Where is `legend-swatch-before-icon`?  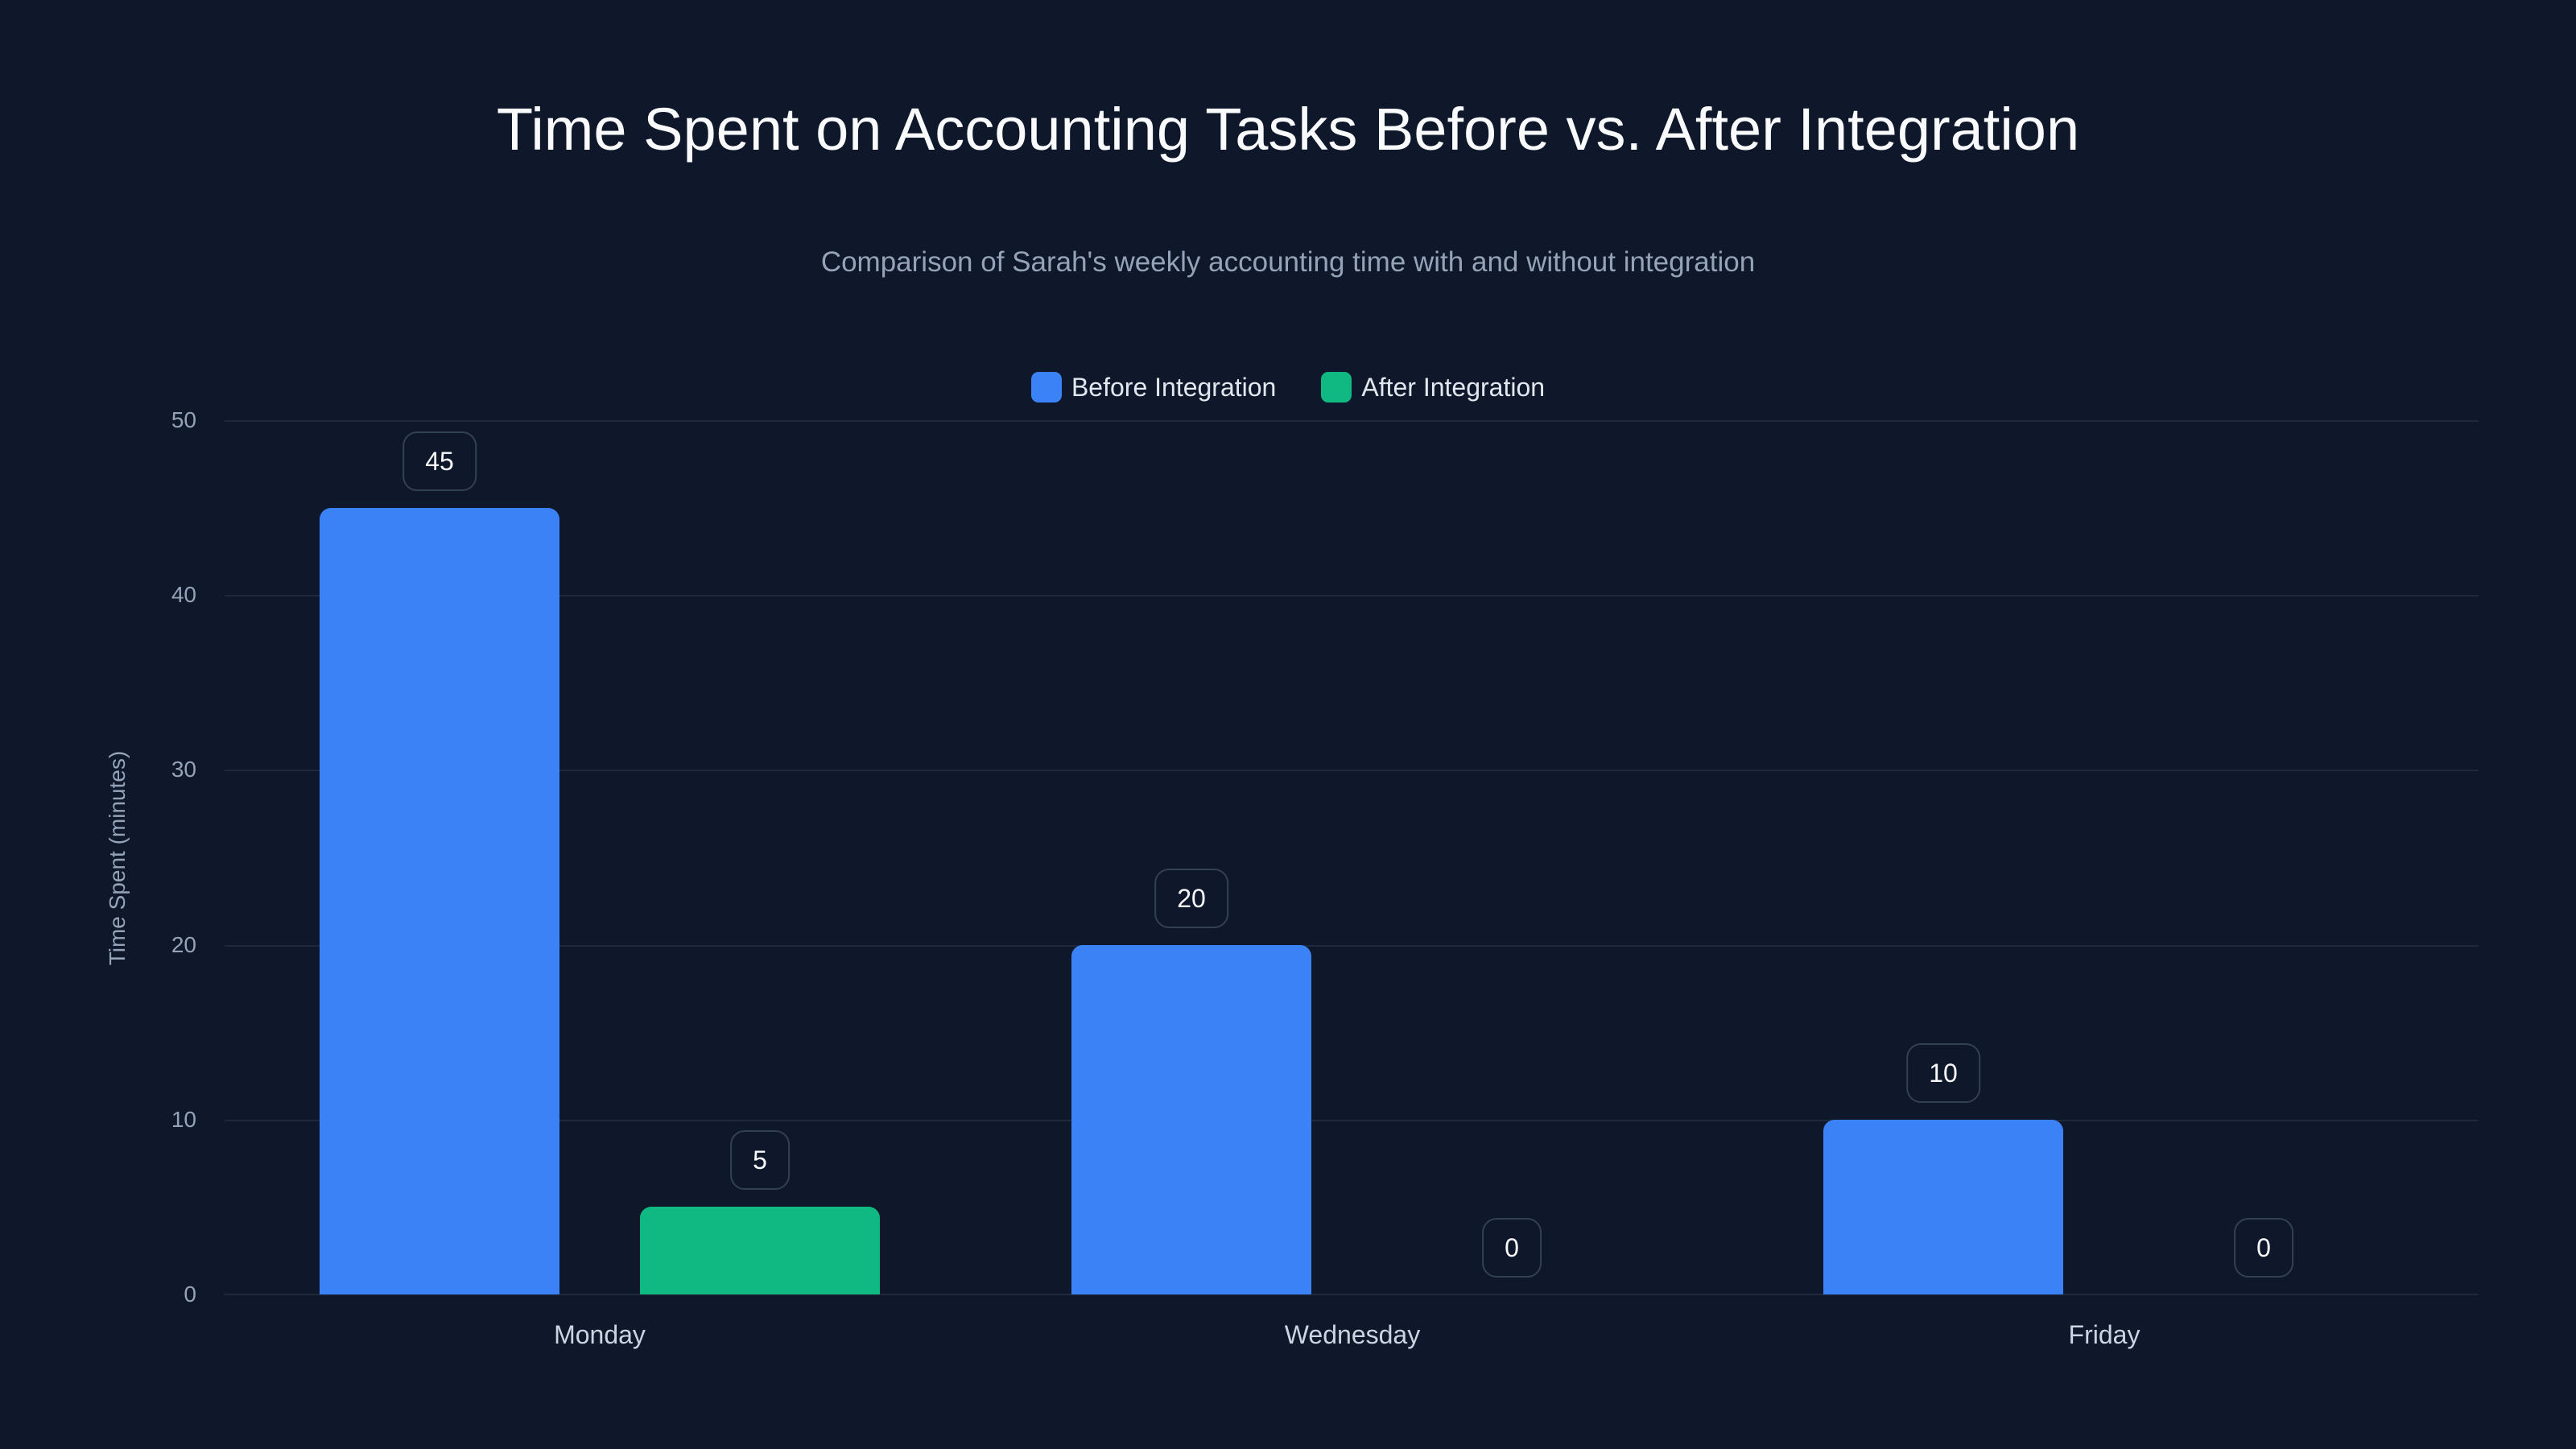
legend-swatch-before-icon is located at coordinates (1046, 387).